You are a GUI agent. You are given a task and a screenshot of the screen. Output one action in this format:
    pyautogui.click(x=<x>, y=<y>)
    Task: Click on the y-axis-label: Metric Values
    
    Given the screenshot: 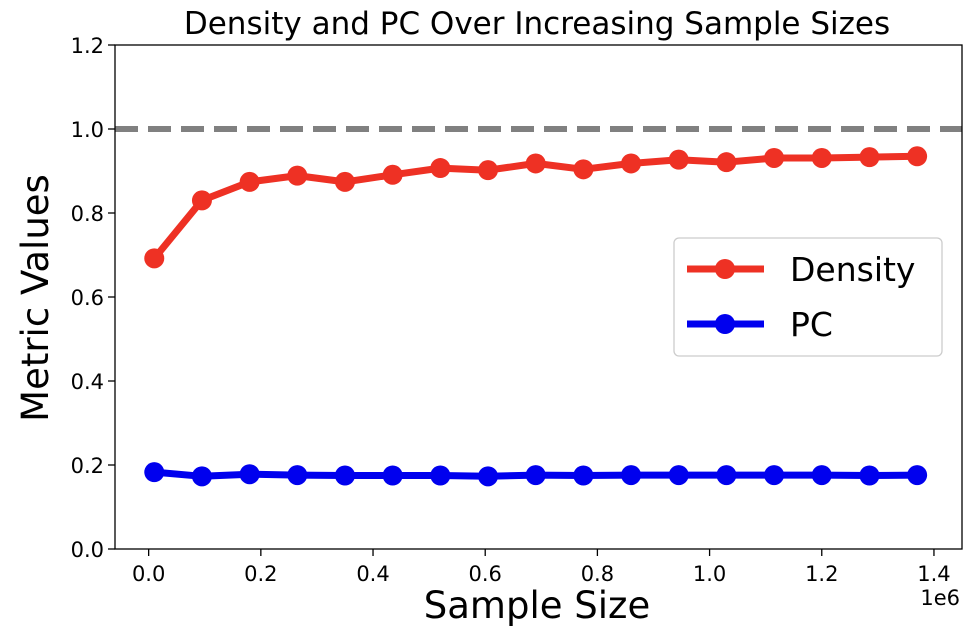 What is the action you would take?
    pyautogui.click(x=35, y=298)
    